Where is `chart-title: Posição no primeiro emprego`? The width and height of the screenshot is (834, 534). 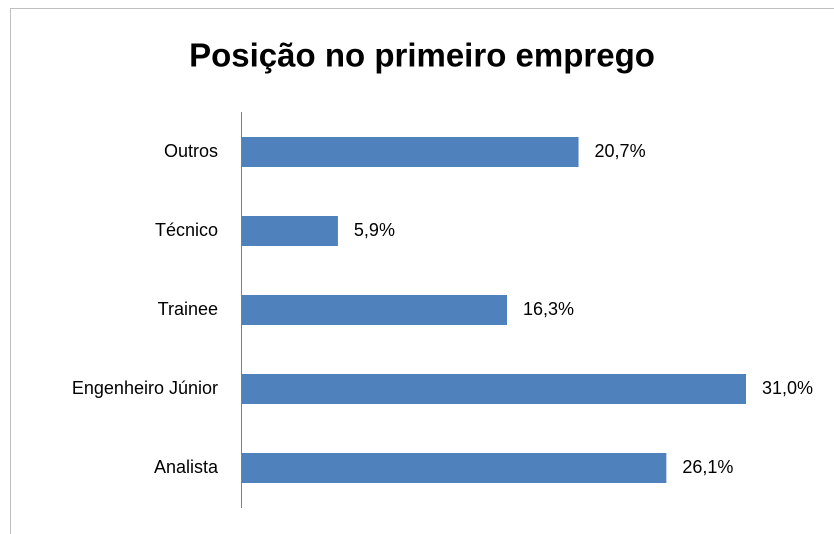 chart-title: Posição no primeiro emprego is located at coordinates (422, 55).